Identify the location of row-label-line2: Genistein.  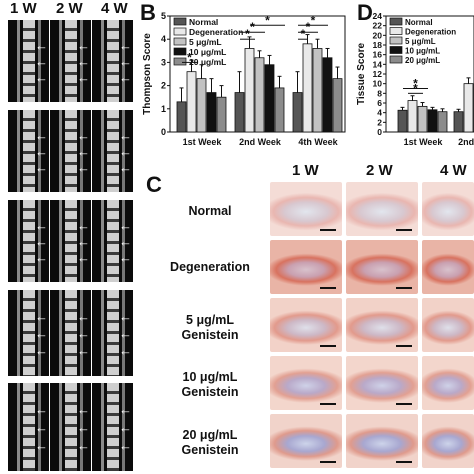
(210, 450).